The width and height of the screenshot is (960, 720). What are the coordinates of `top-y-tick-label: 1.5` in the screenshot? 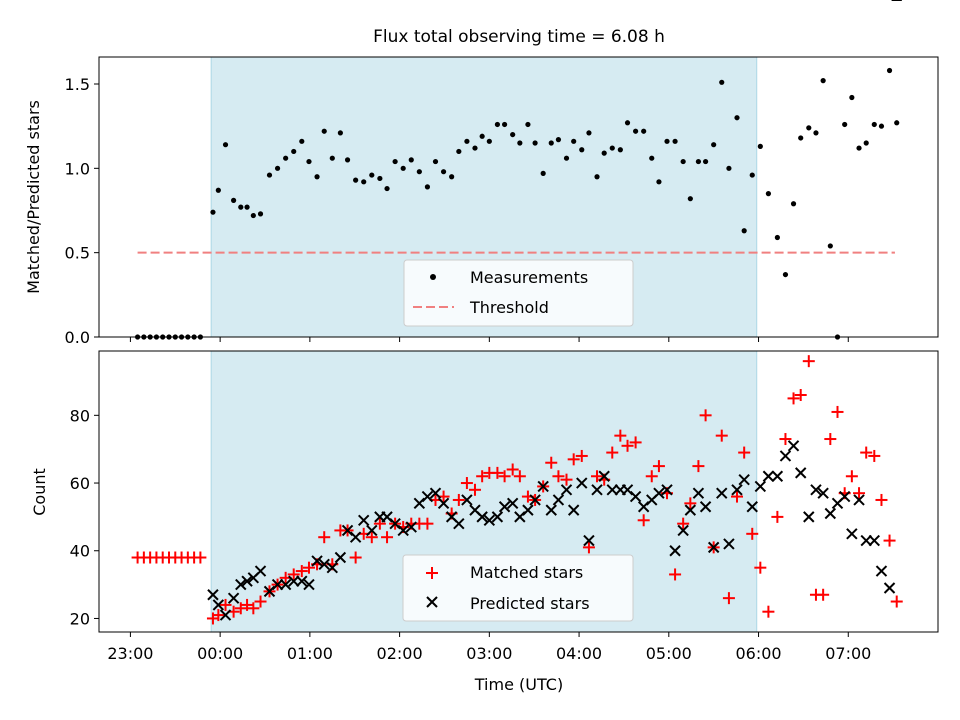 It's located at (77, 84).